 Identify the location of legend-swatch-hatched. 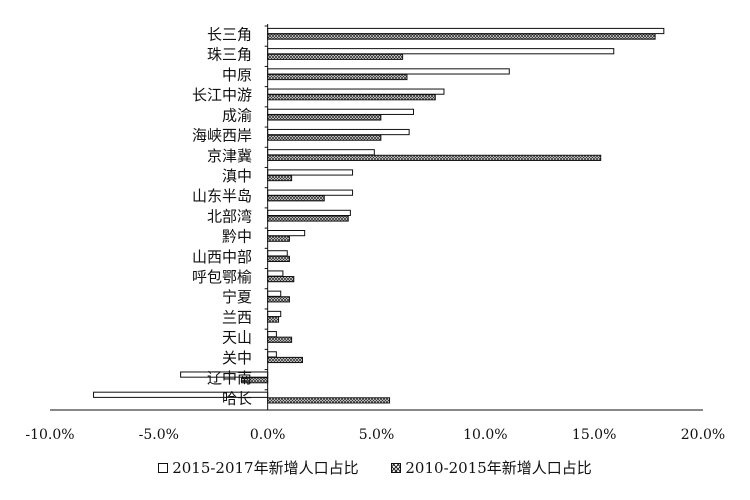
(396, 467).